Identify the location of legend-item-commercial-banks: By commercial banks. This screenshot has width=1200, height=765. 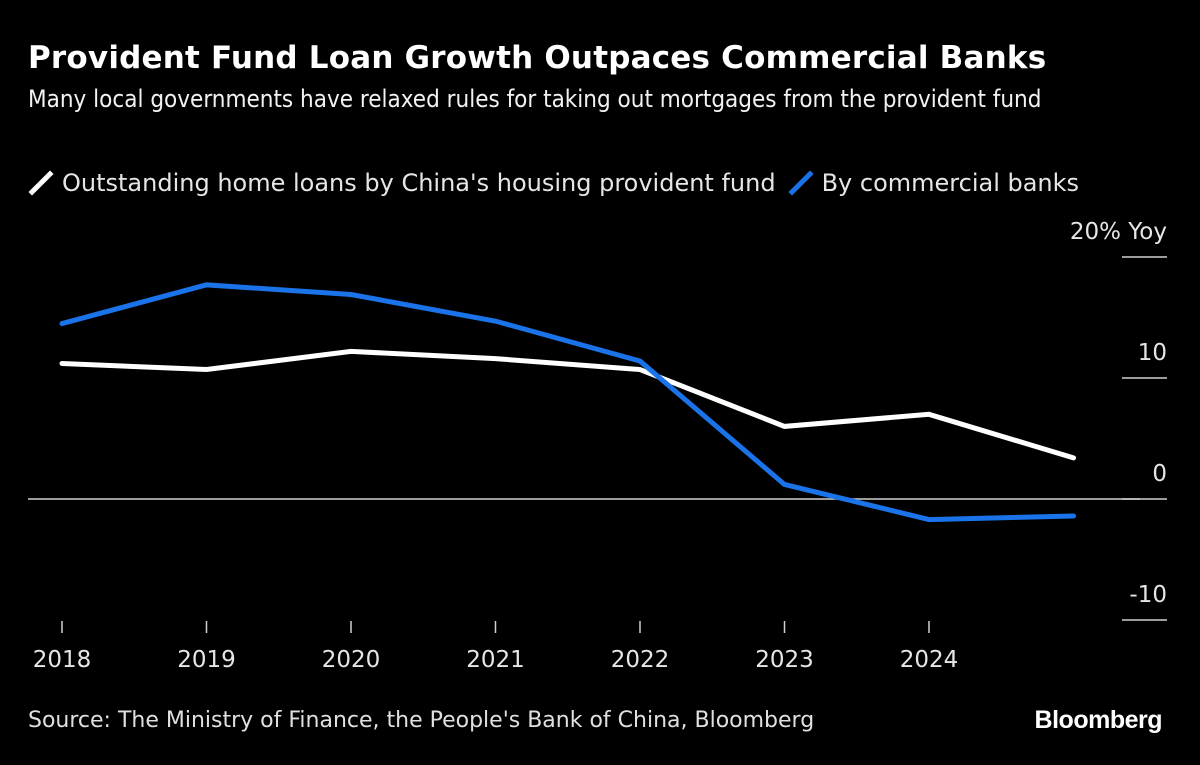
(933, 183).